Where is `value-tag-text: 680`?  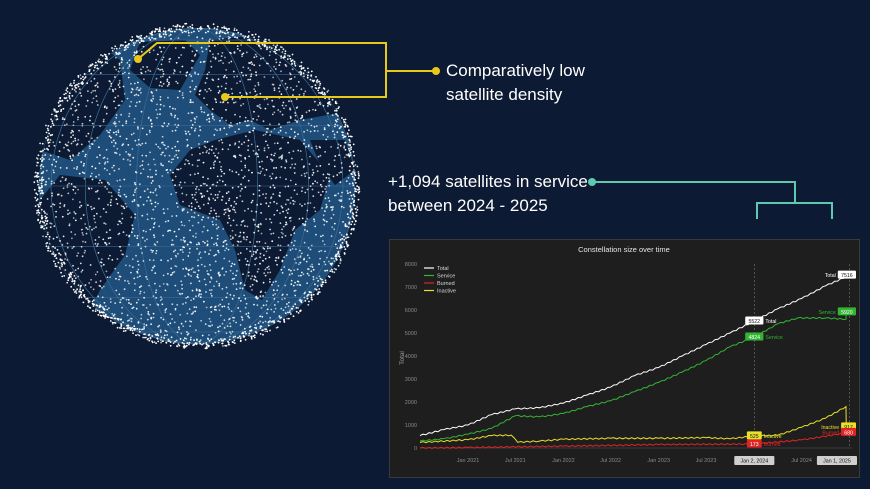 value-tag-text: 680 is located at coordinates (848, 433).